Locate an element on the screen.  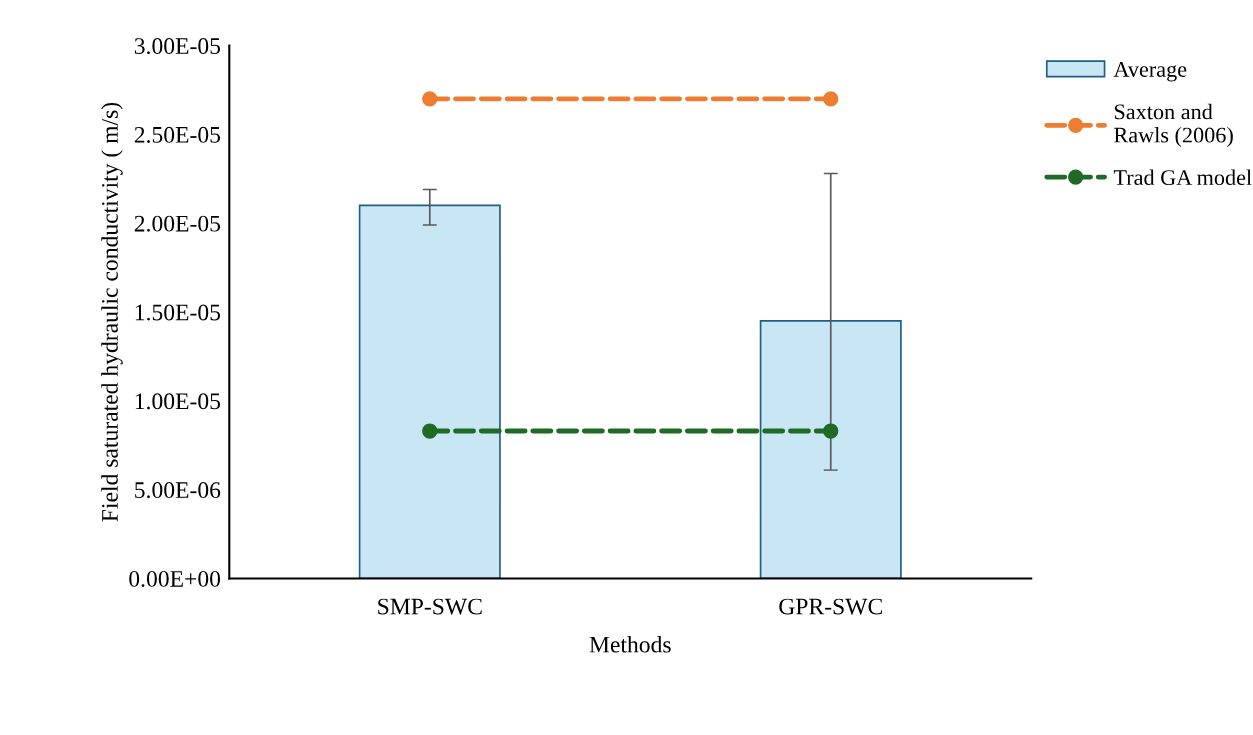
y-tick-label: 5.00E-06 is located at coordinates (178, 490).